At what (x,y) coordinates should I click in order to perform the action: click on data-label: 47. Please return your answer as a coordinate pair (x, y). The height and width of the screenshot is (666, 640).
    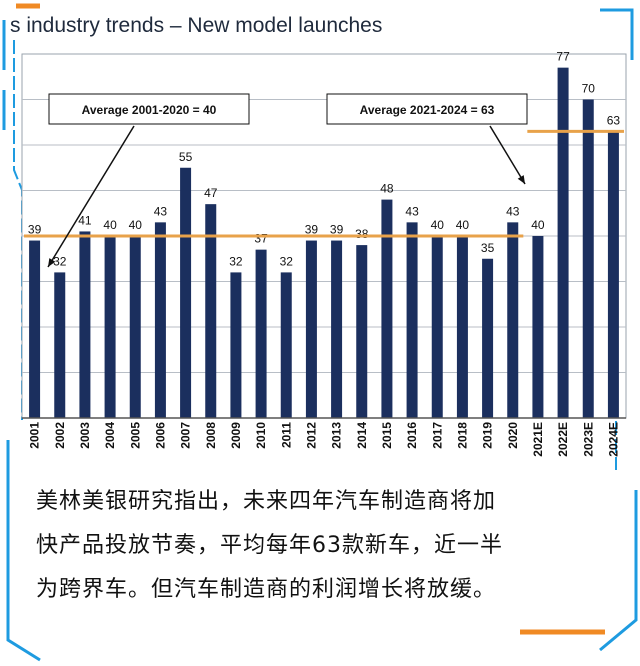
    Looking at the image, I should click on (211, 193).